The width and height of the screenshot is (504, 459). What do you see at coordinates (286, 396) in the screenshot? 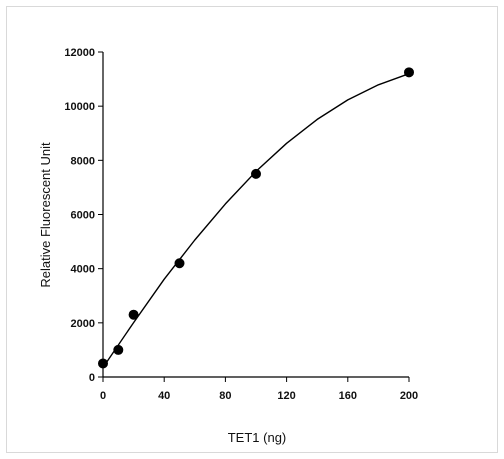
I see `x-tick-label: 120` at bounding box center [286, 396].